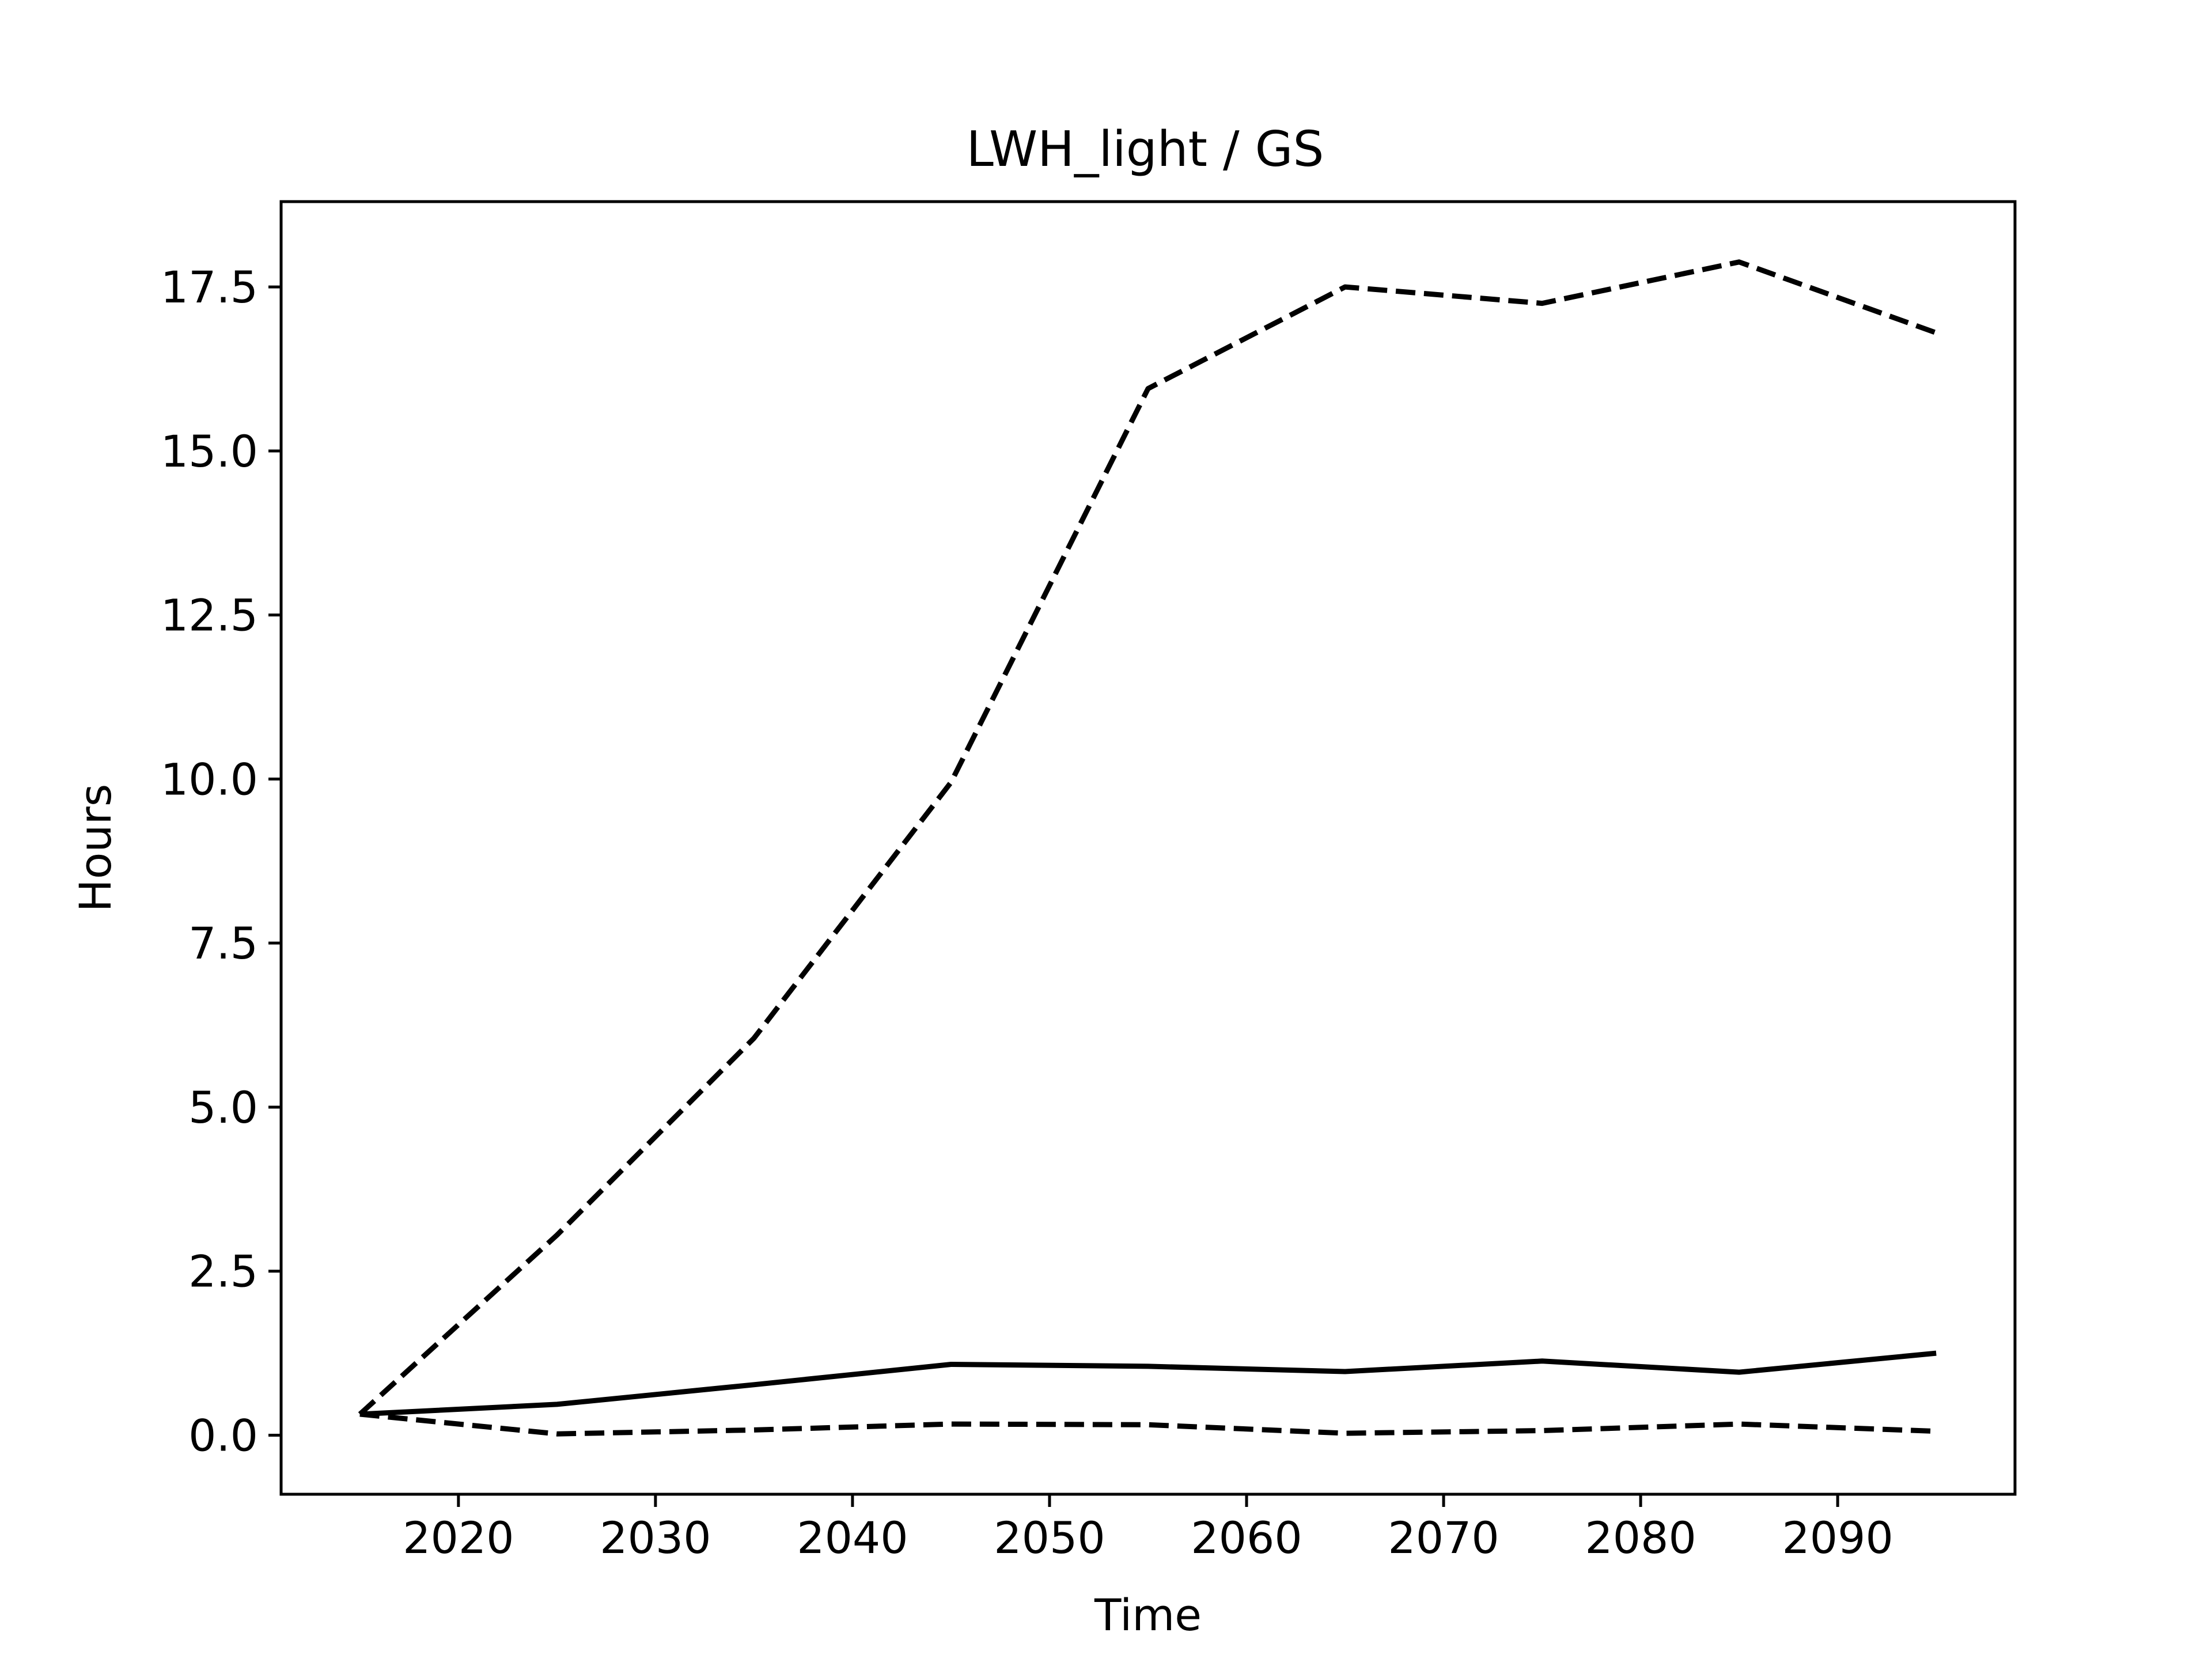  What do you see at coordinates (1837, 1537) in the screenshot?
I see `x-tick-label: 2090` at bounding box center [1837, 1537].